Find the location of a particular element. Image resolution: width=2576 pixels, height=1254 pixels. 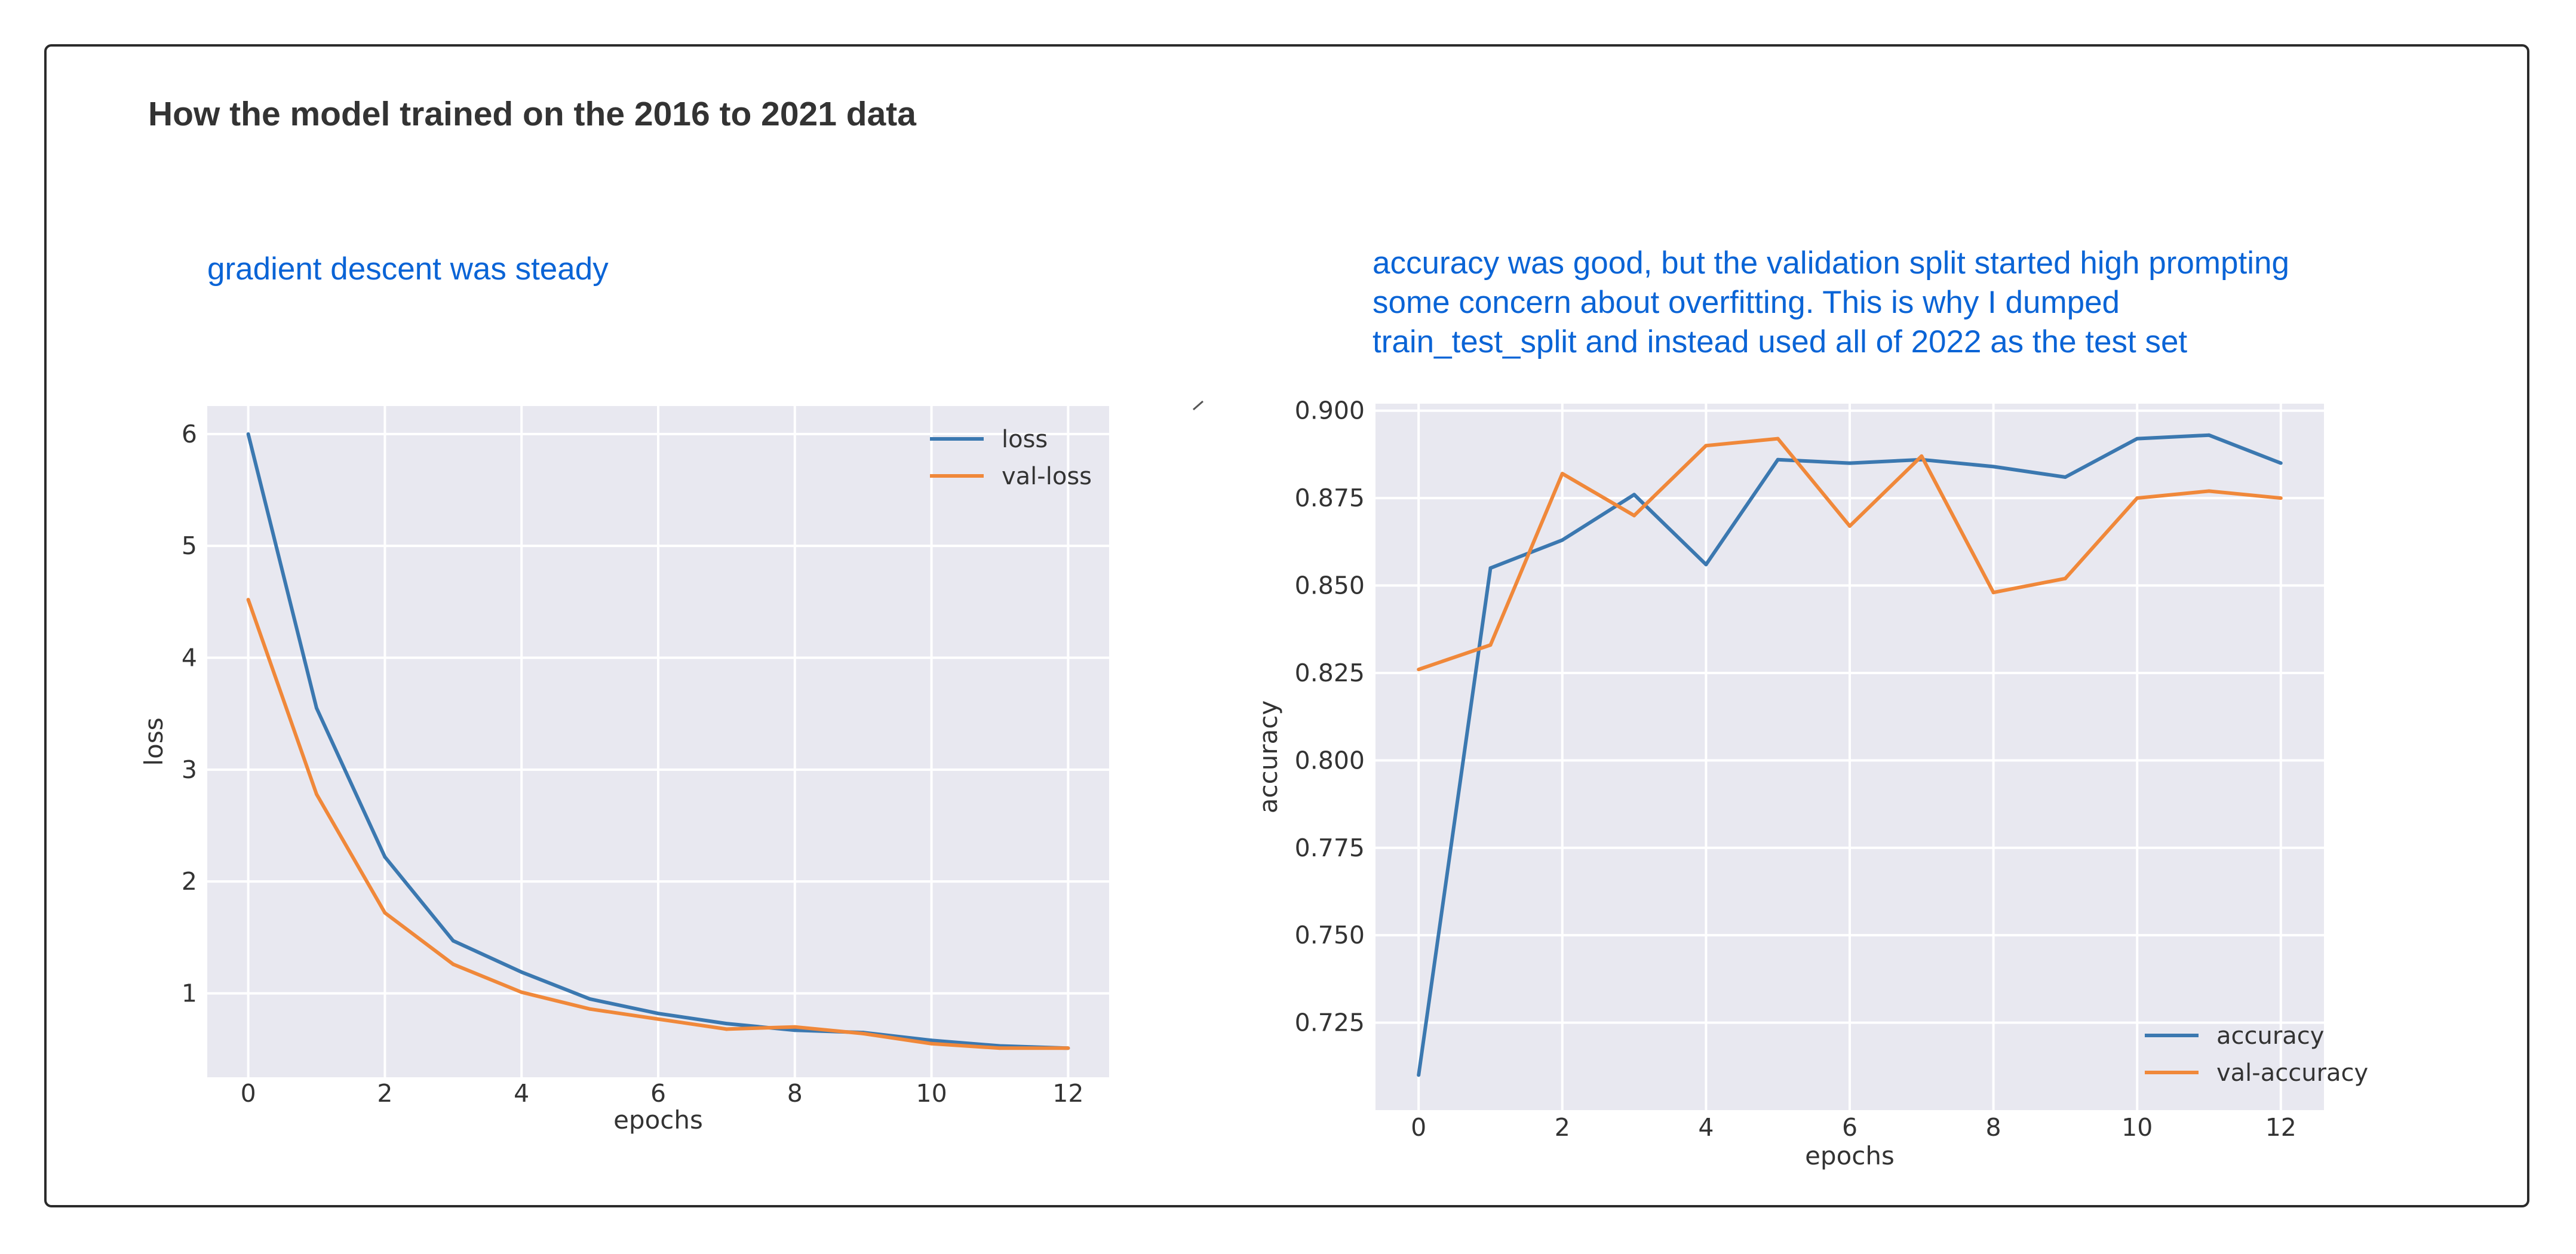

y-tick-label: 0.850 is located at coordinates (1330, 586).